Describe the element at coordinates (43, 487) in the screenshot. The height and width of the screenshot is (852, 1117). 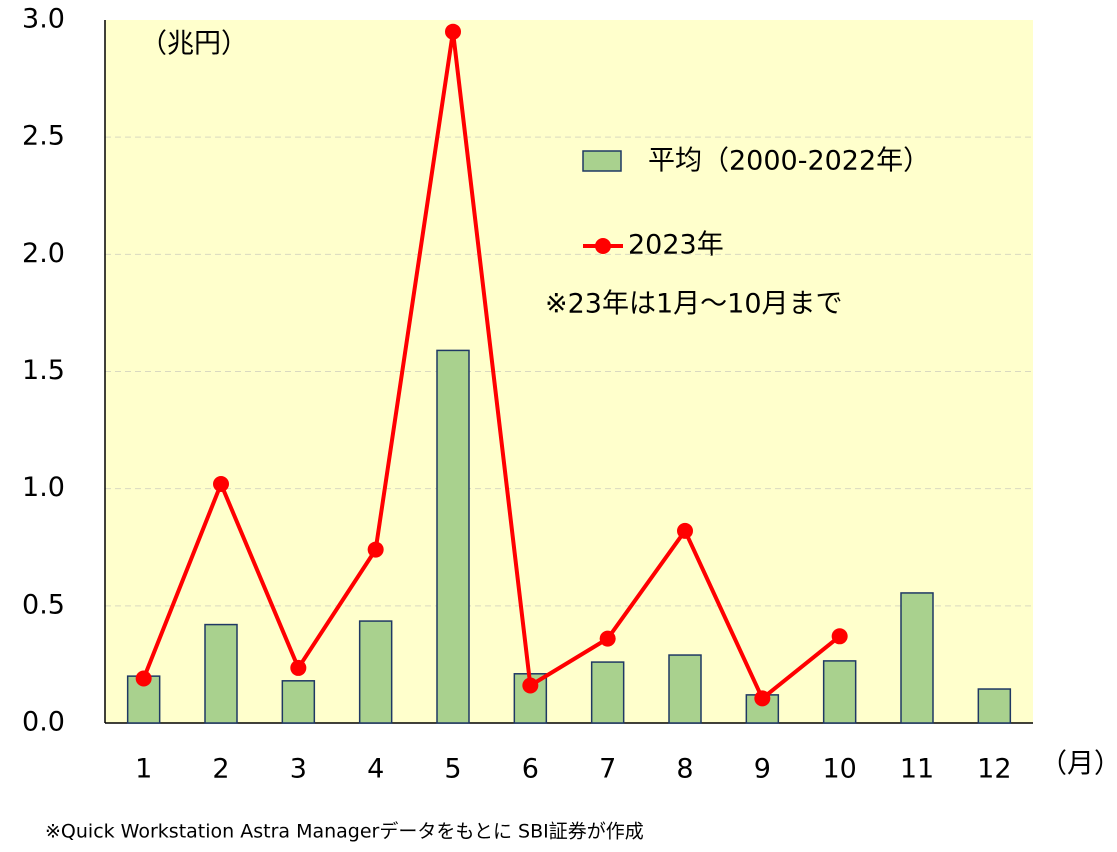
I see `y-tick-label: 1.0` at that location.